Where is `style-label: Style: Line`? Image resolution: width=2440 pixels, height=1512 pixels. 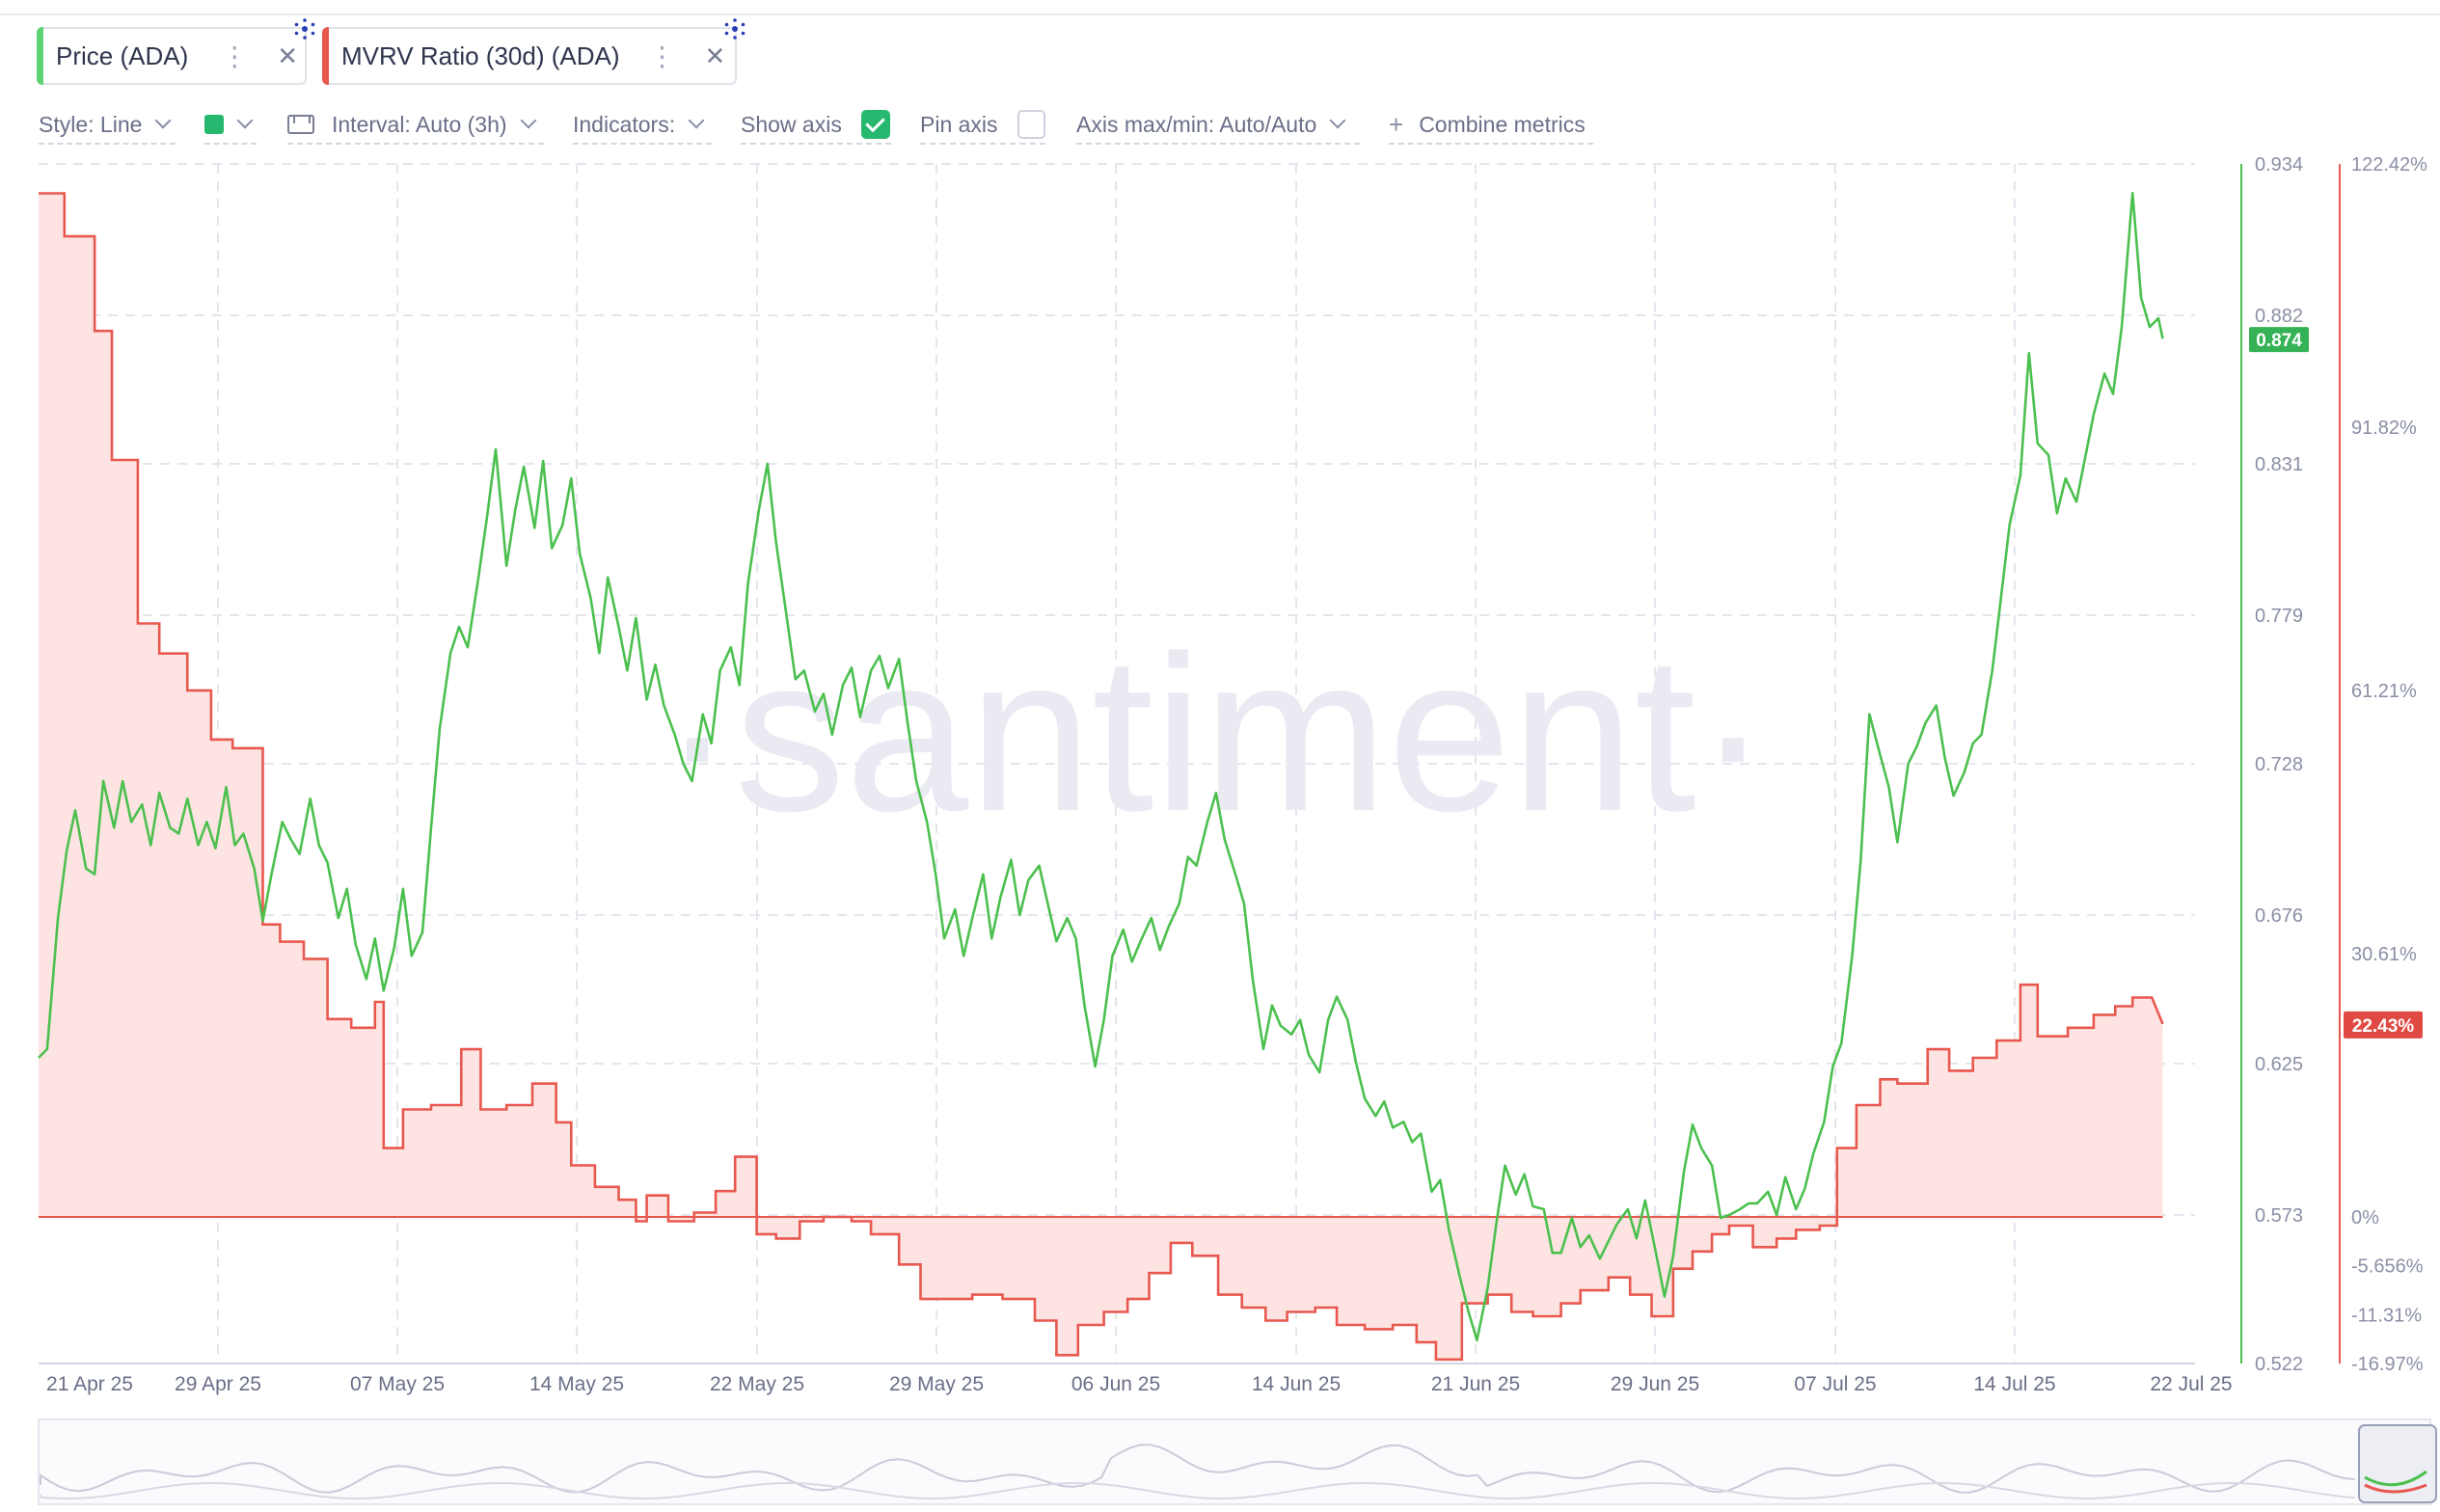
style-label: Style: Line is located at coordinates (91, 124).